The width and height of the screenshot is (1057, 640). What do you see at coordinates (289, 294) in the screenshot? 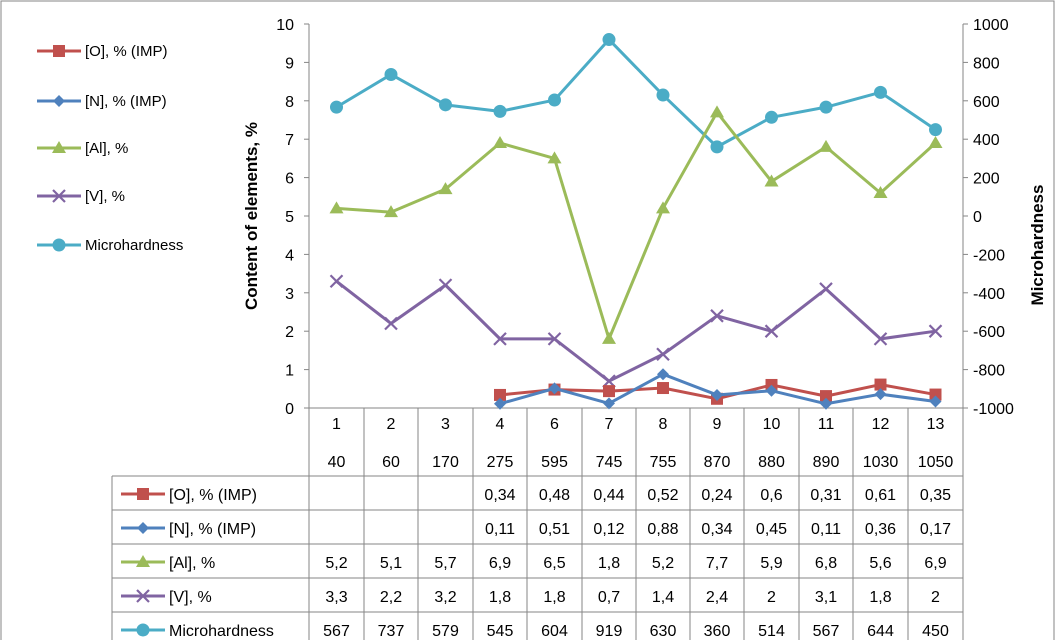
I see `left-tick-label: 3` at bounding box center [289, 294].